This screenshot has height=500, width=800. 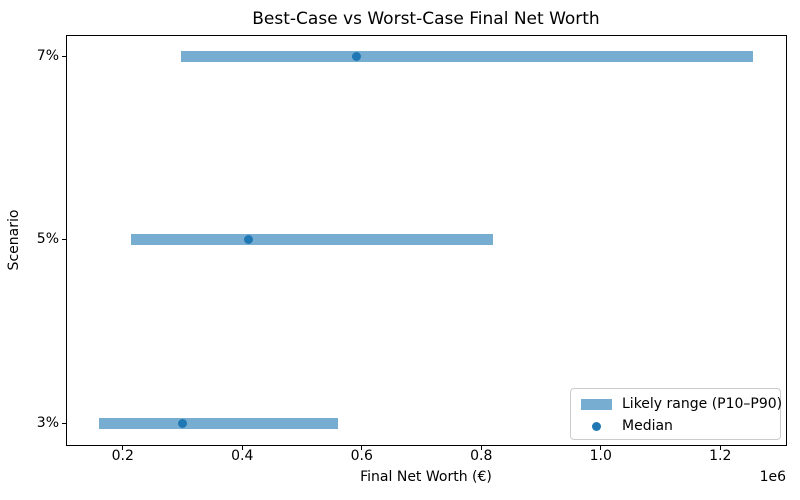 What do you see at coordinates (361, 456) in the screenshot?
I see `x-tick-label: 0.6` at bounding box center [361, 456].